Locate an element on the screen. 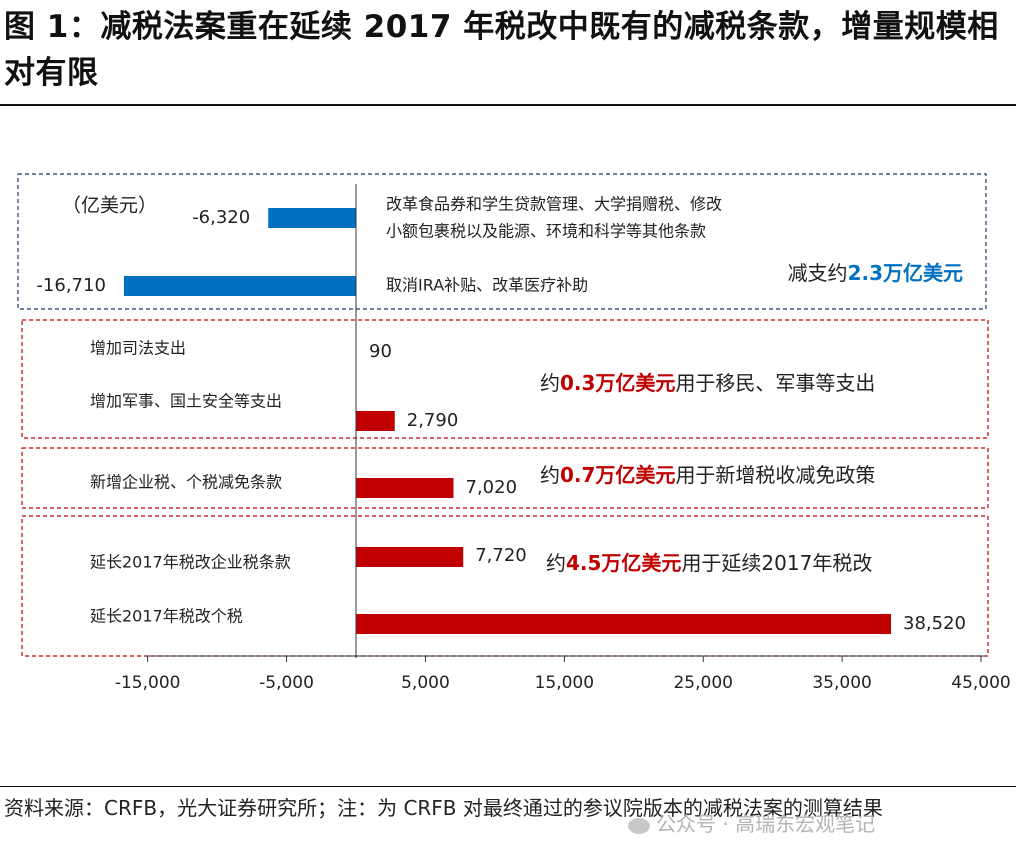  category-label: 增加军事、国土安全等支出 is located at coordinates (186, 401).